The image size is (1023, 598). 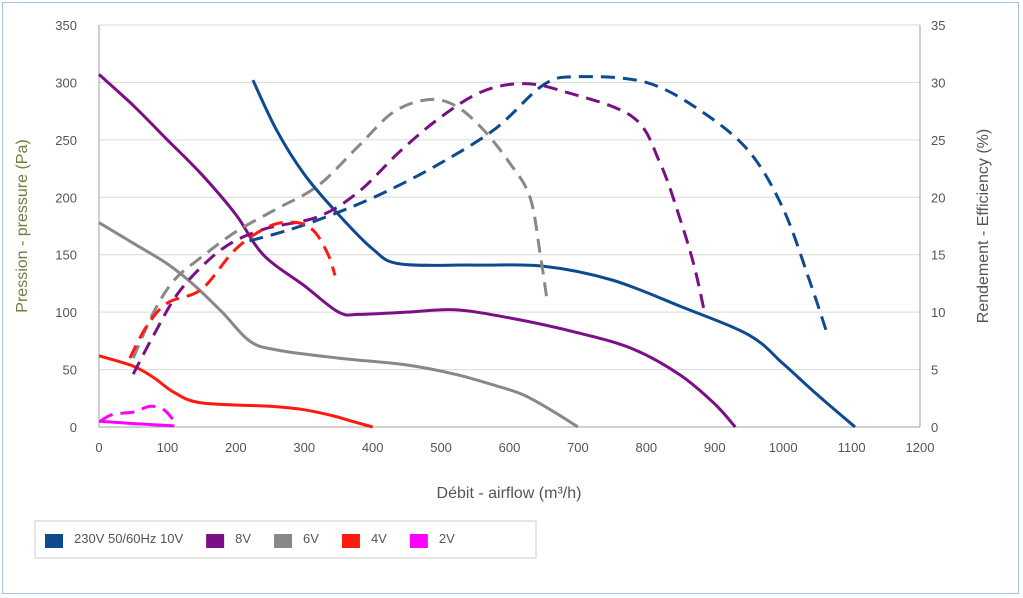 I want to click on y-tick-label: 0, so click(x=73, y=427).